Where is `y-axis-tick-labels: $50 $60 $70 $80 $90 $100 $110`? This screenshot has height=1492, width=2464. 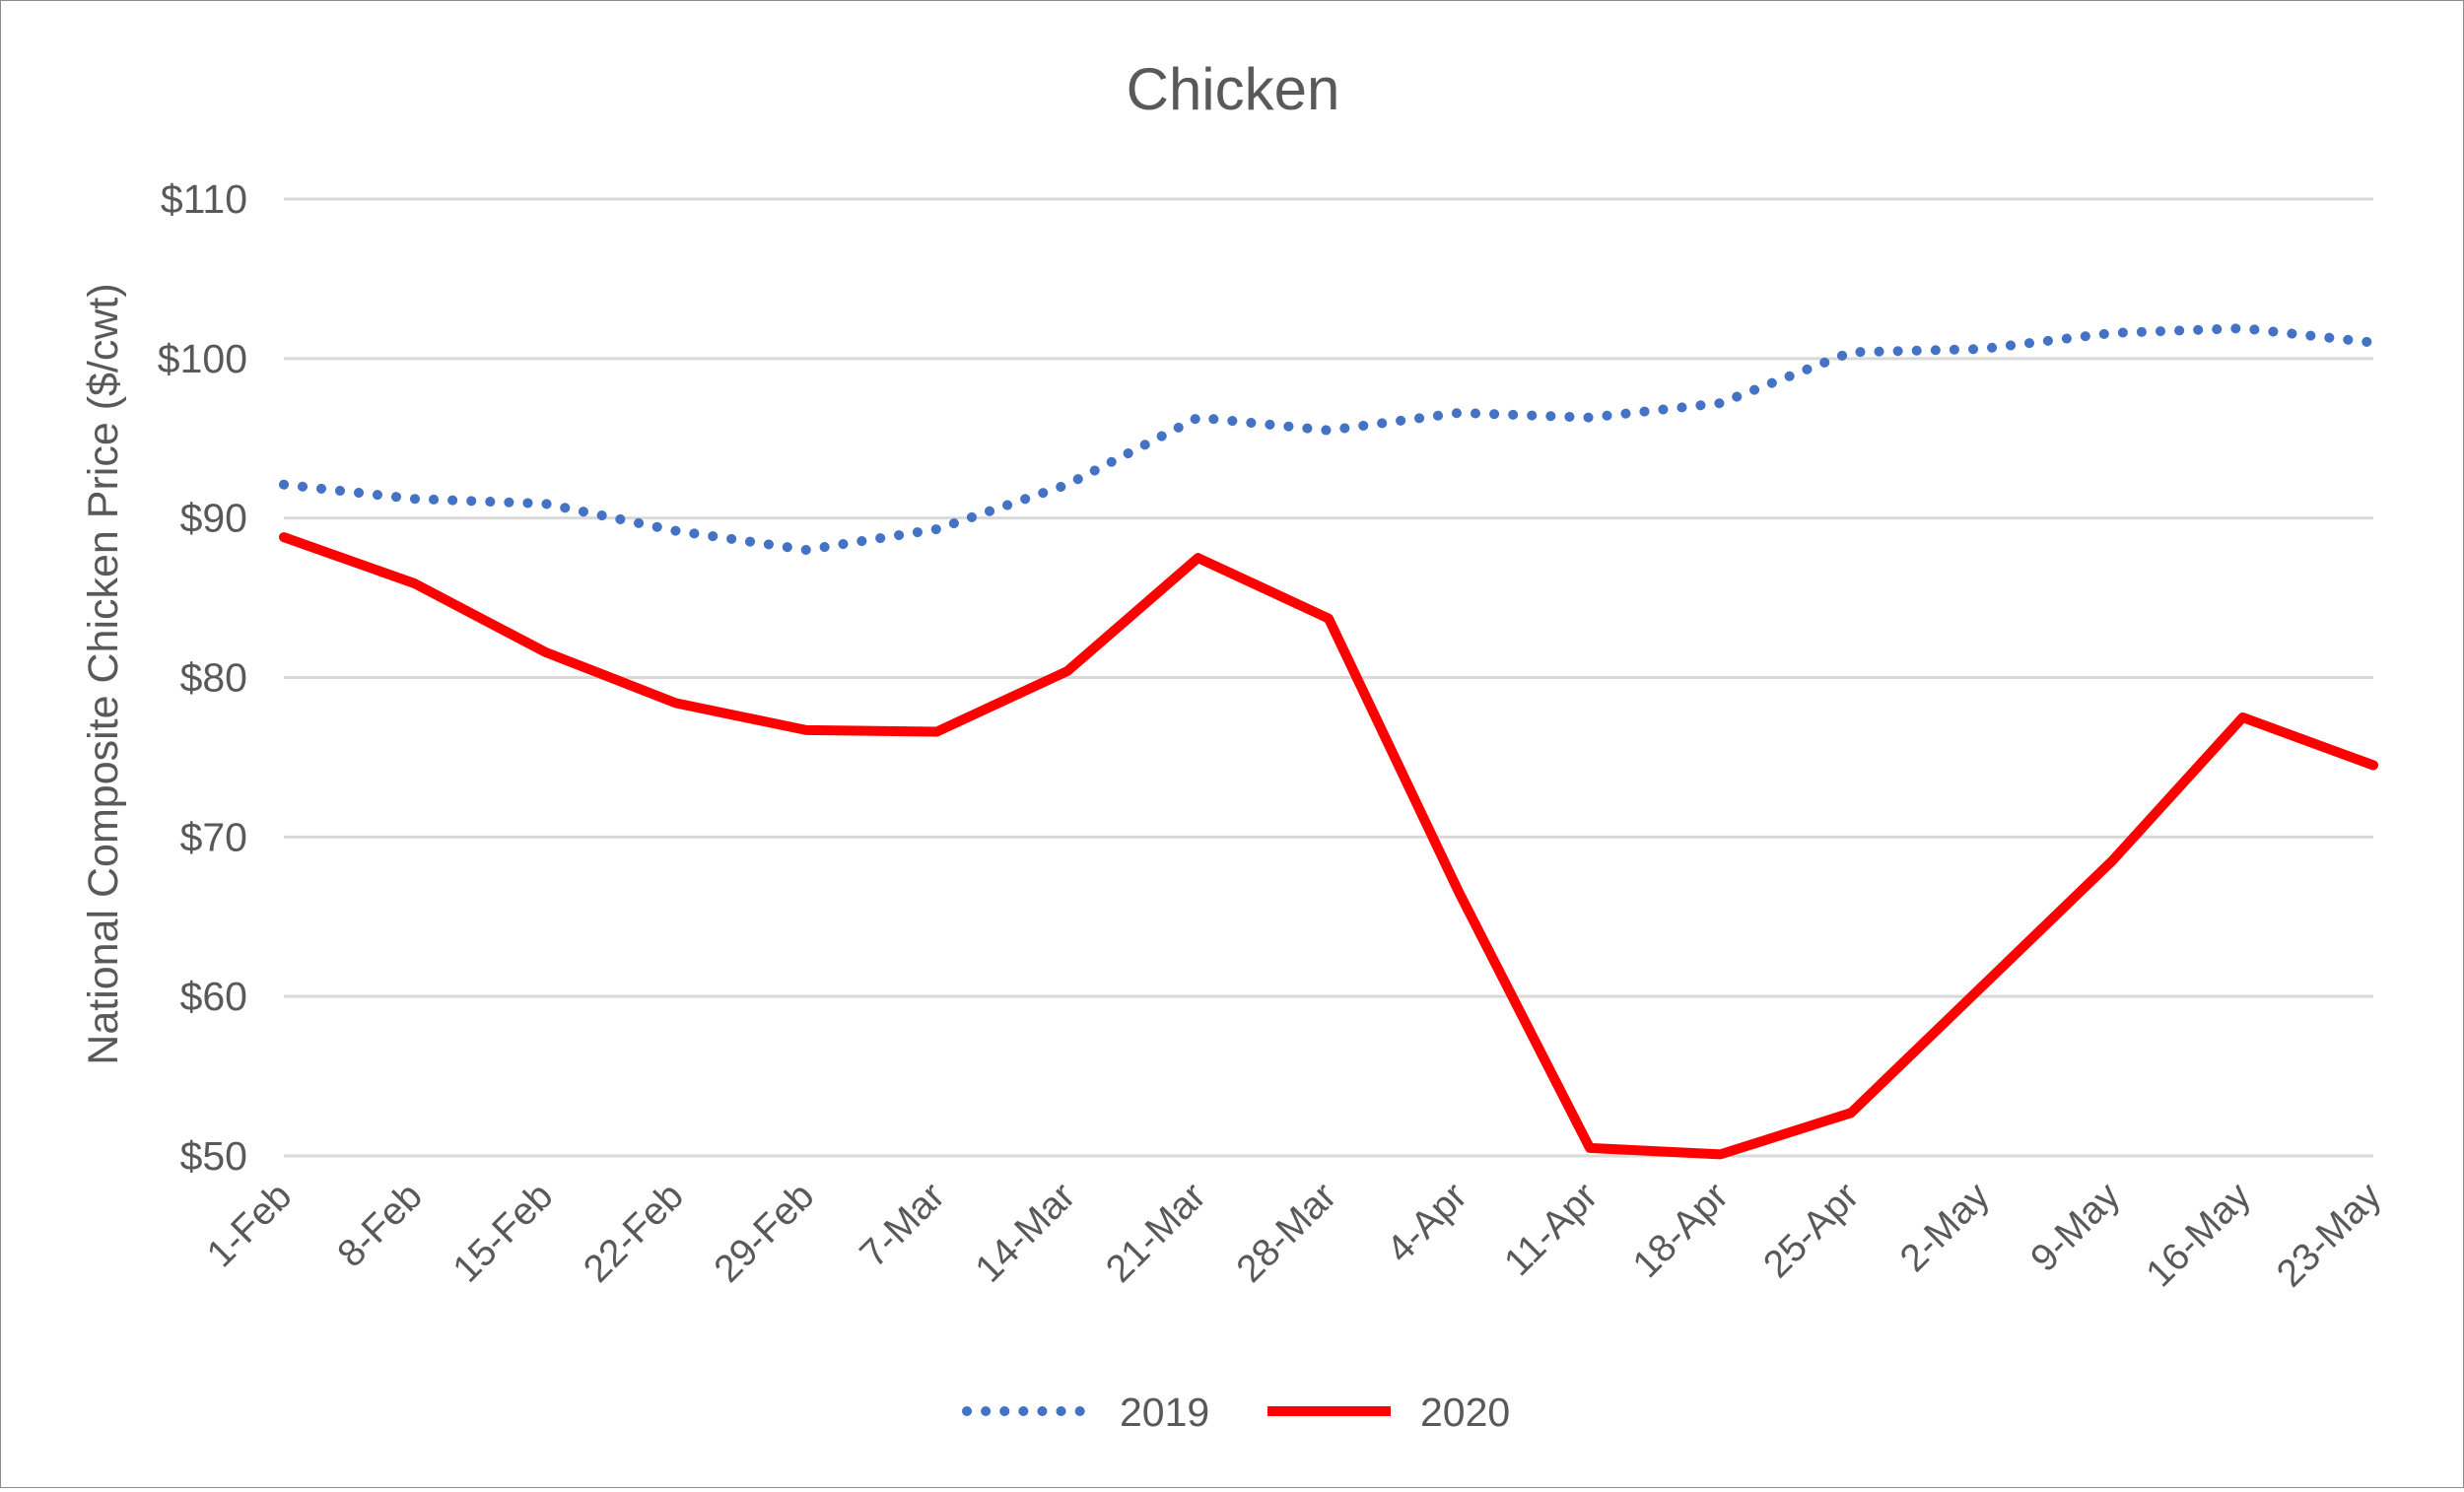
y-axis-tick-labels: $50 $60 $70 $80 $90 $100 $110 is located at coordinates (202, 677).